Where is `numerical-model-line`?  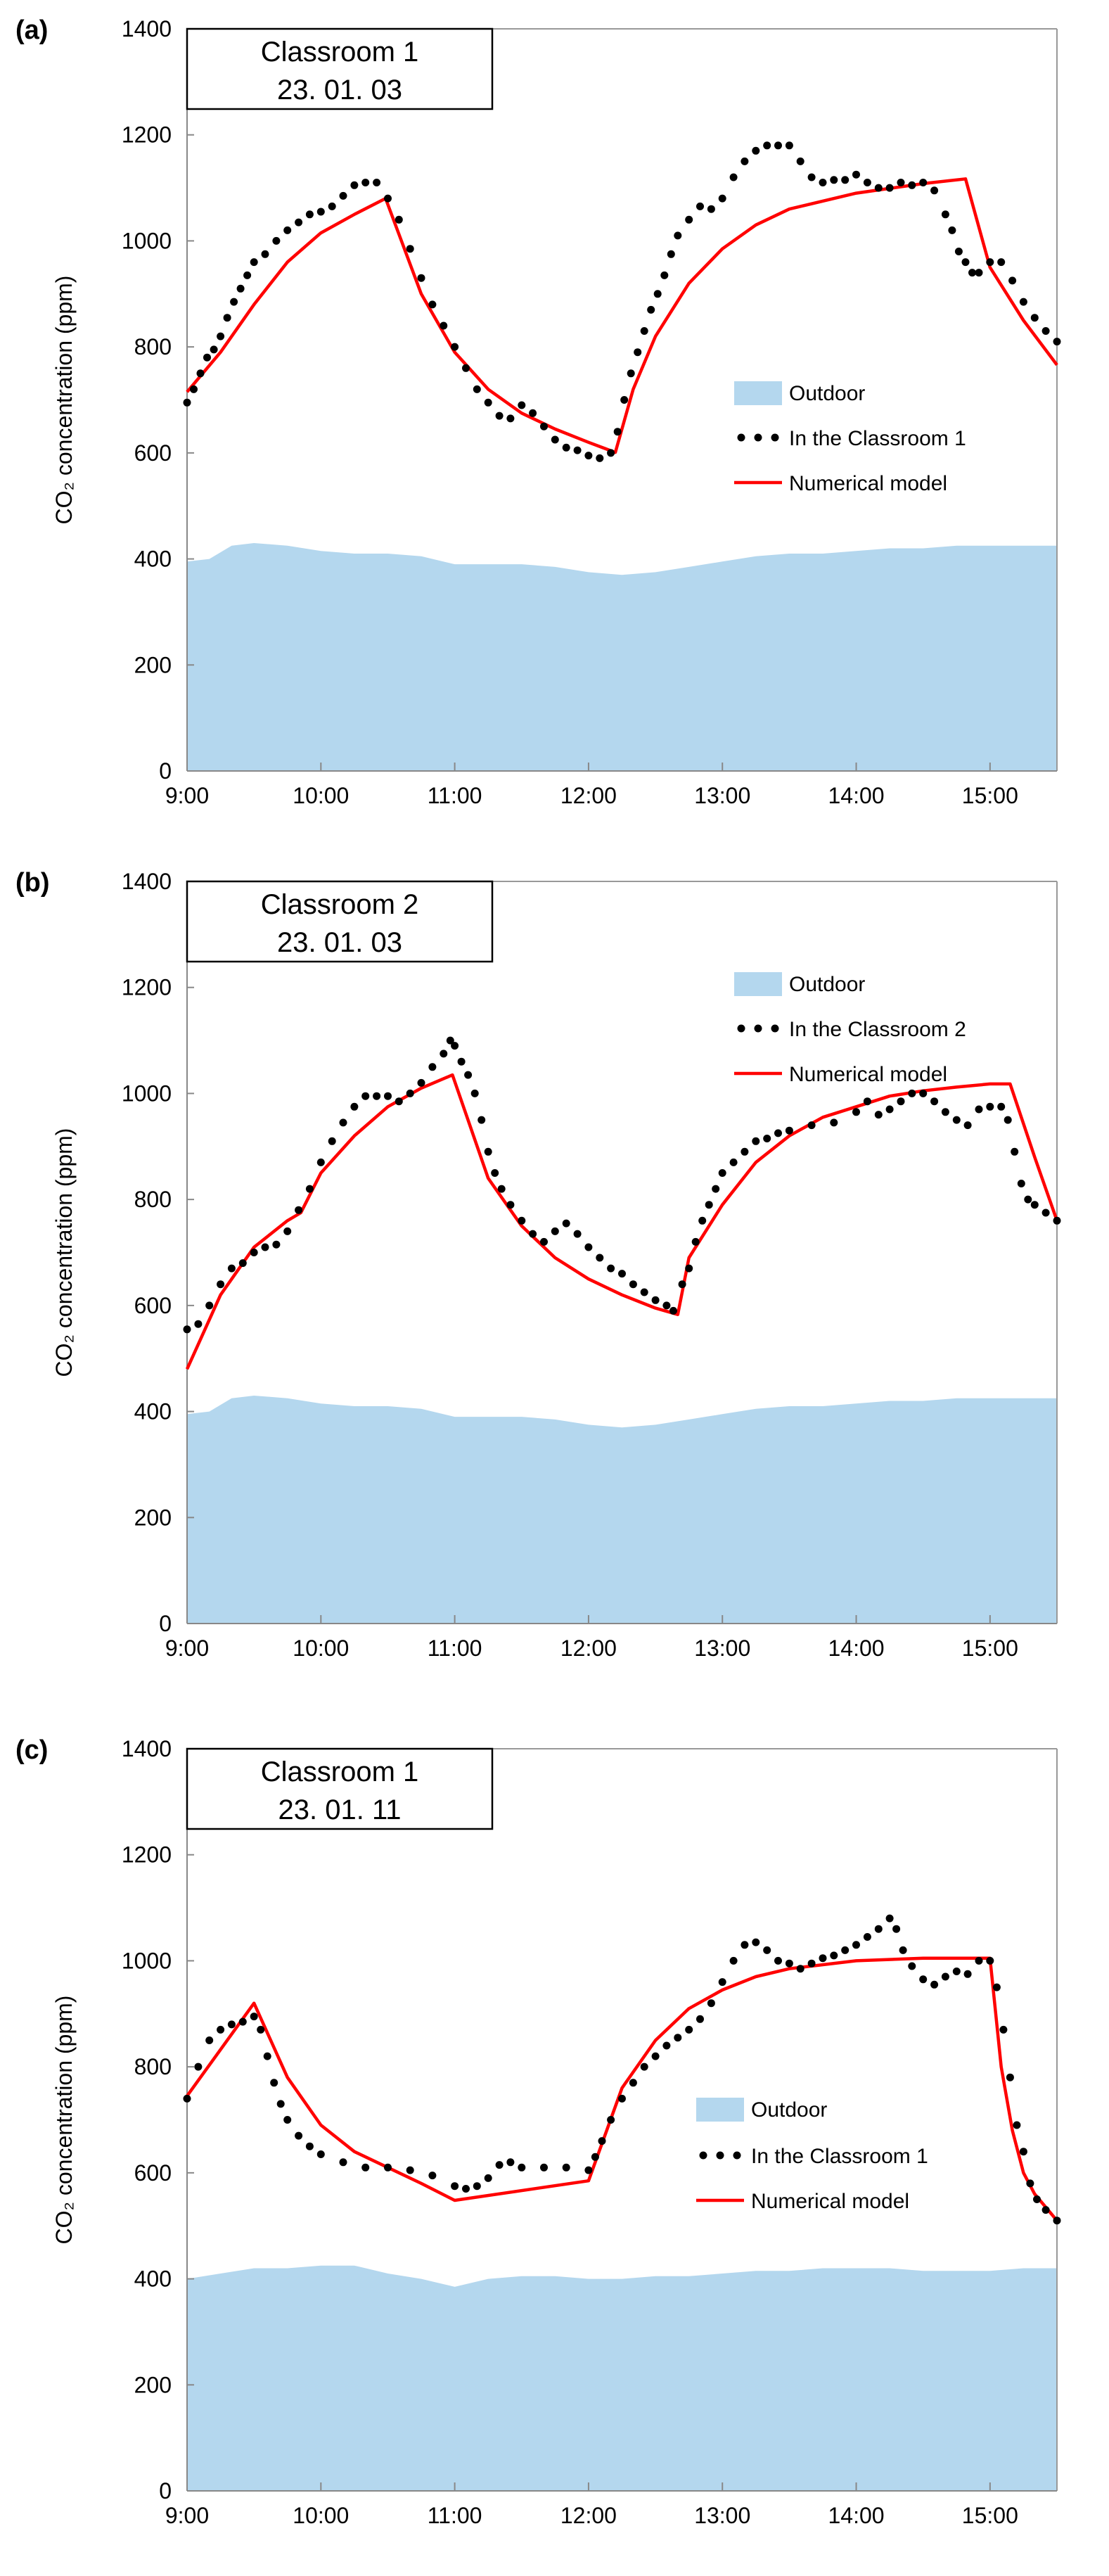 numerical-model-line is located at coordinates (622, 1221).